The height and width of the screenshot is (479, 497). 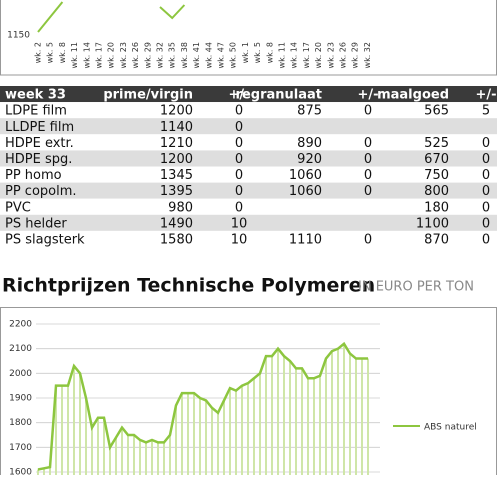 I want to click on table-header-cell: prime/virgin, so click(x=148, y=95).